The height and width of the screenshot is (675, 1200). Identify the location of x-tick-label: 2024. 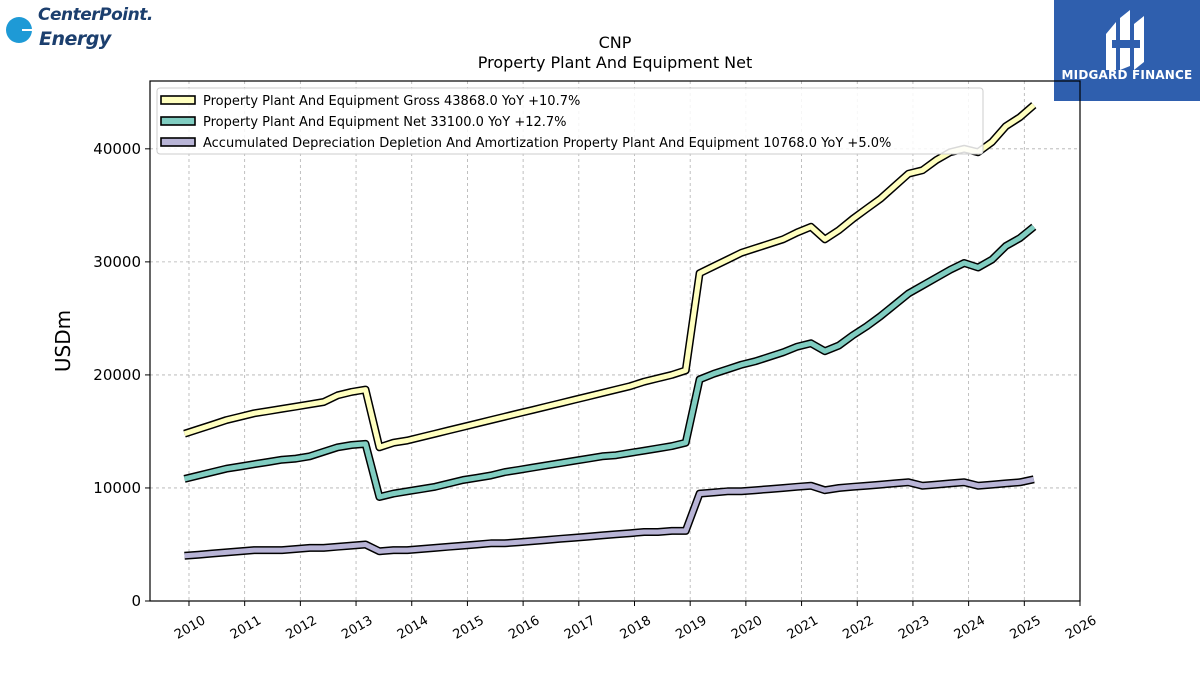
(970, 628).